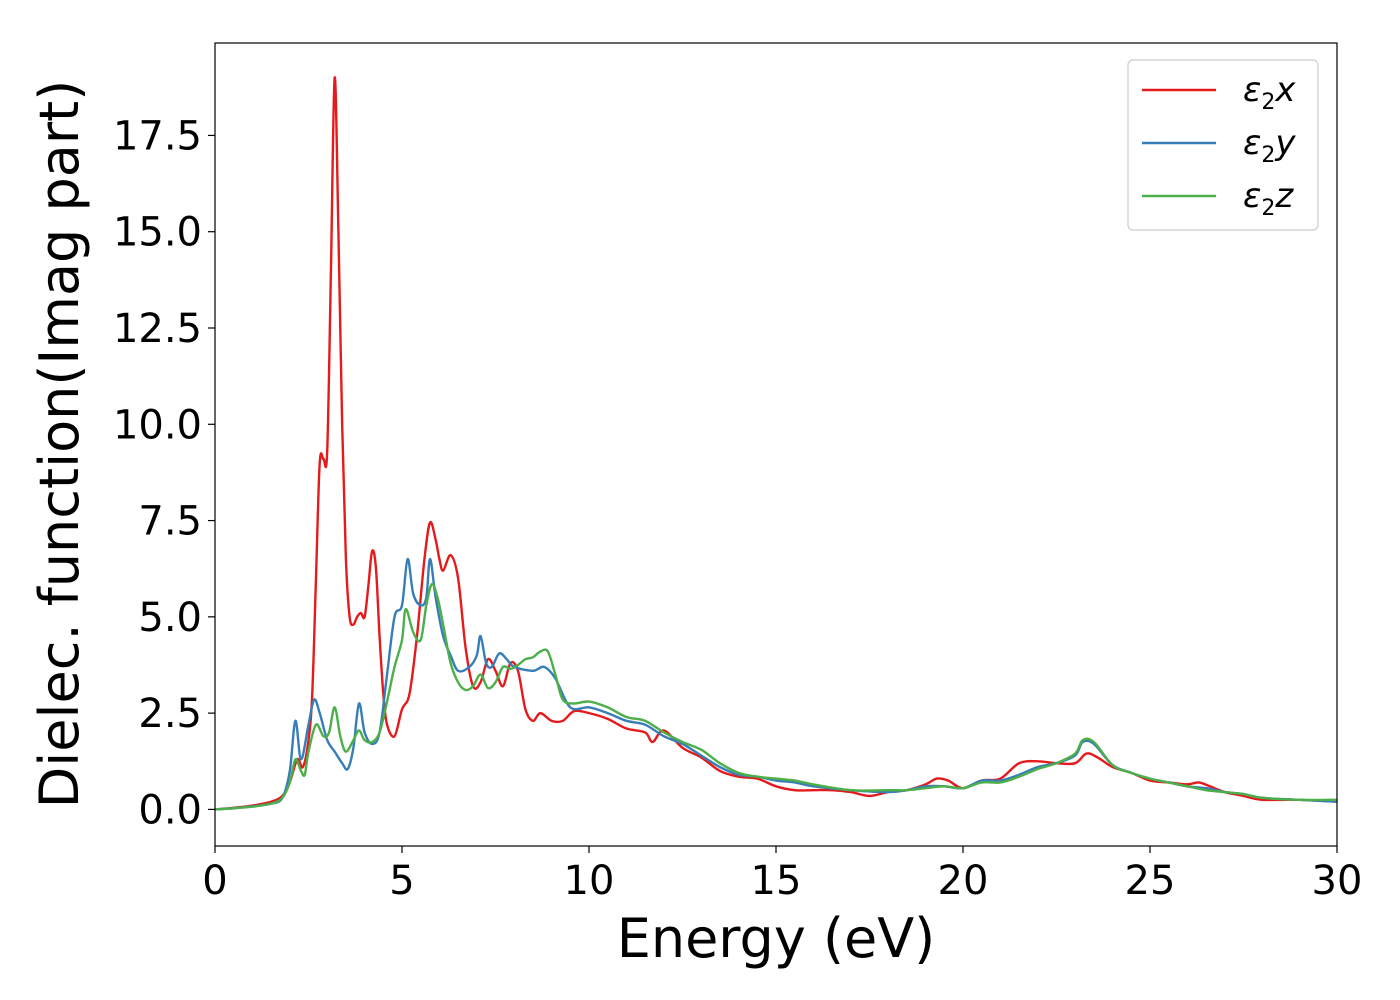 The width and height of the screenshot is (1400, 1000). Describe the element at coordinates (1337, 881) in the screenshot. I see `x-tick-label: 30` at that location.